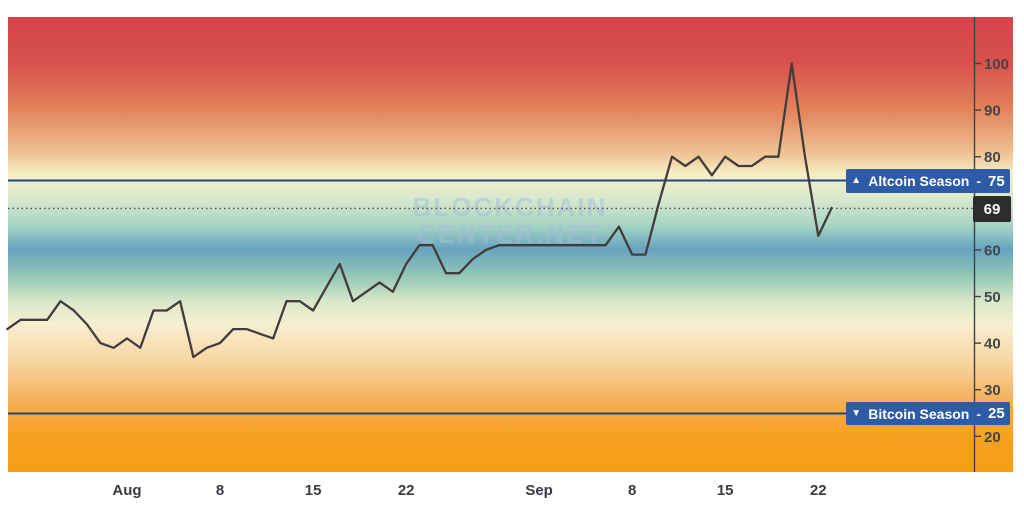 This screenshot has width=1024, height=514. I want to click on y-tick-label: 60, so click(992, 250).